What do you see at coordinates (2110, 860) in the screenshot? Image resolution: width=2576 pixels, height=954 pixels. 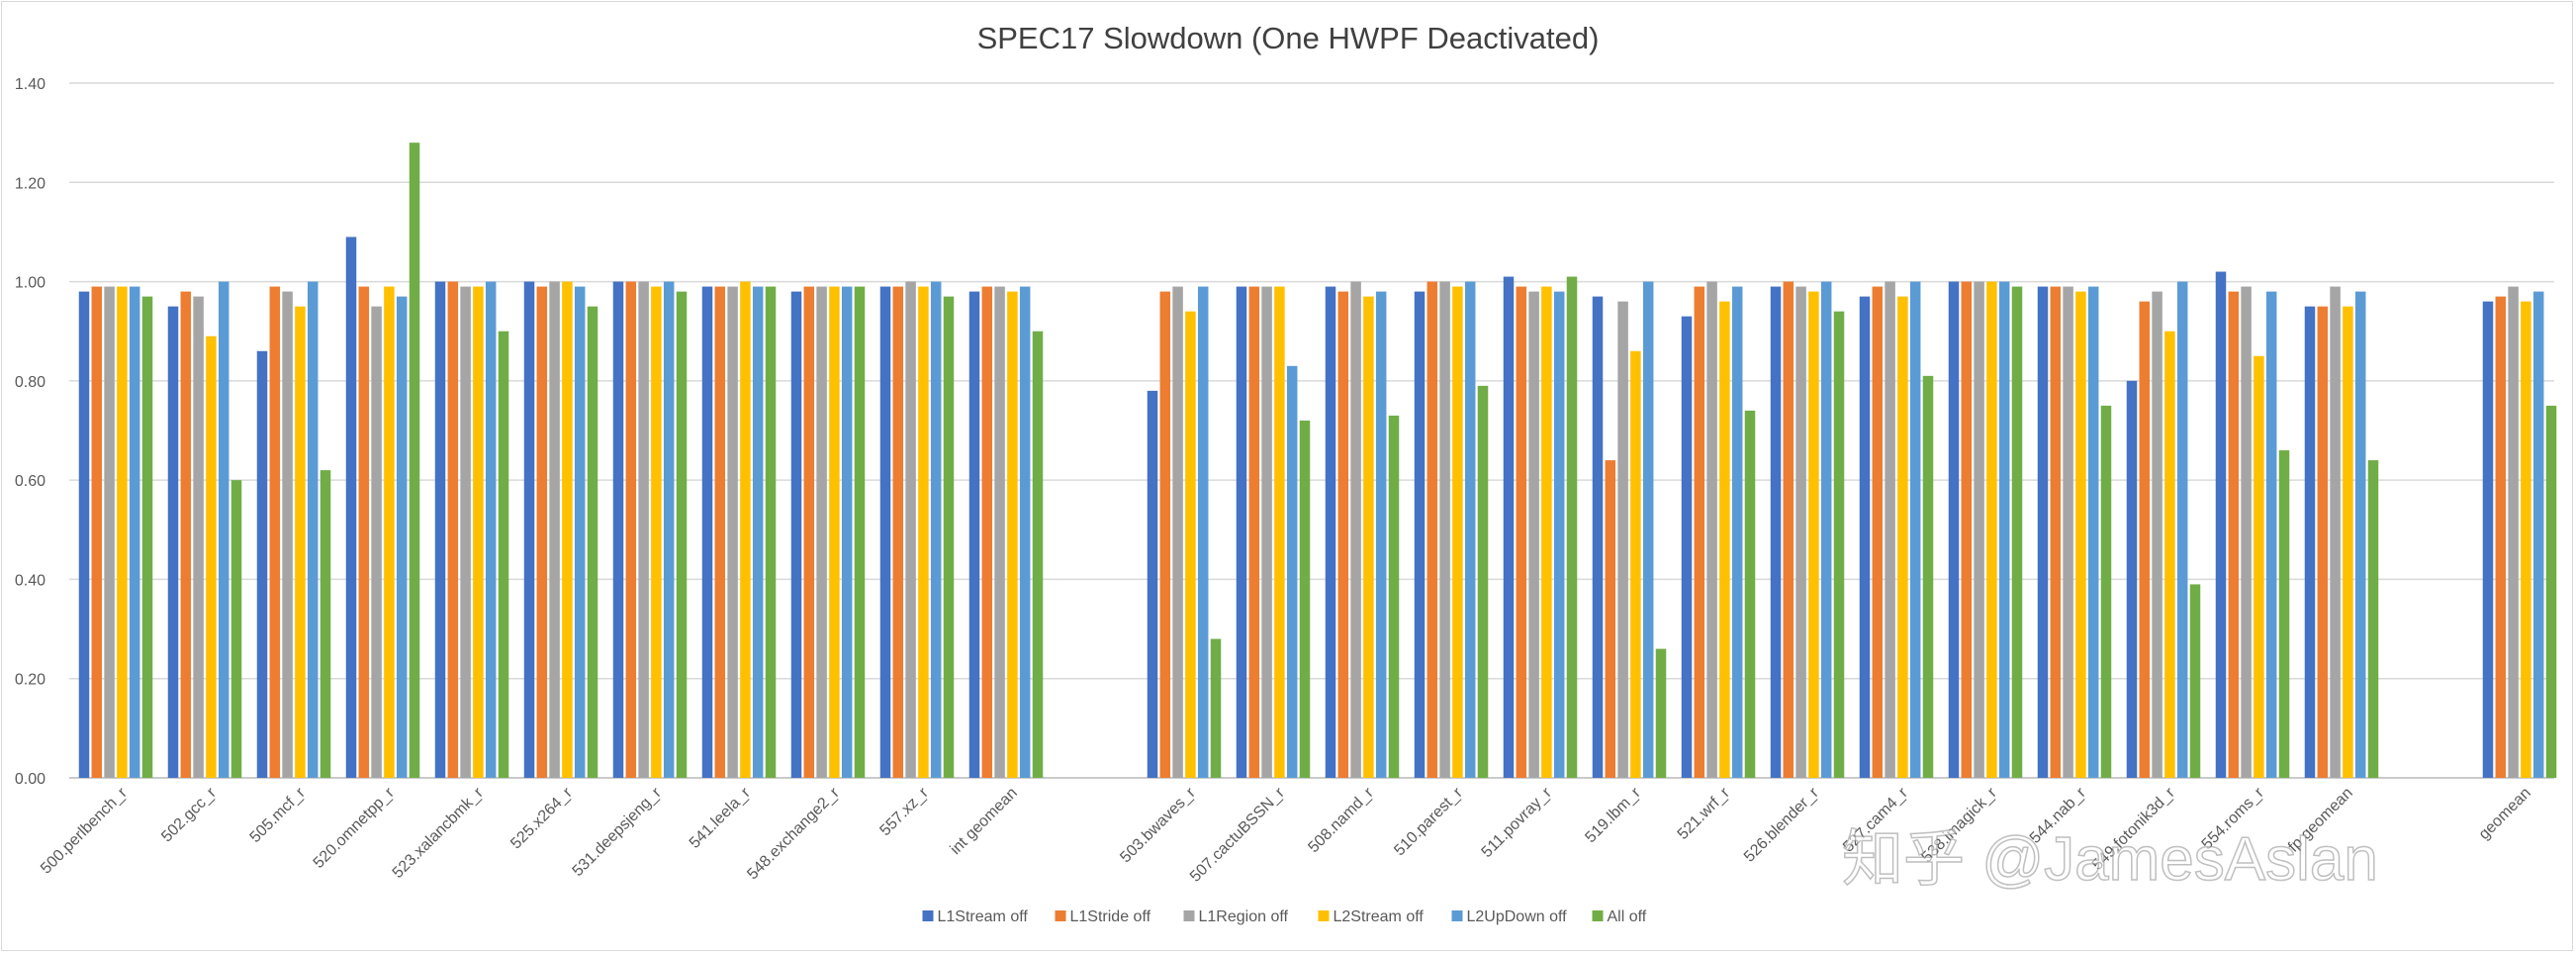 I see `watermark: 知乎 @JamesAslan` at bounding box center [2110, 860].